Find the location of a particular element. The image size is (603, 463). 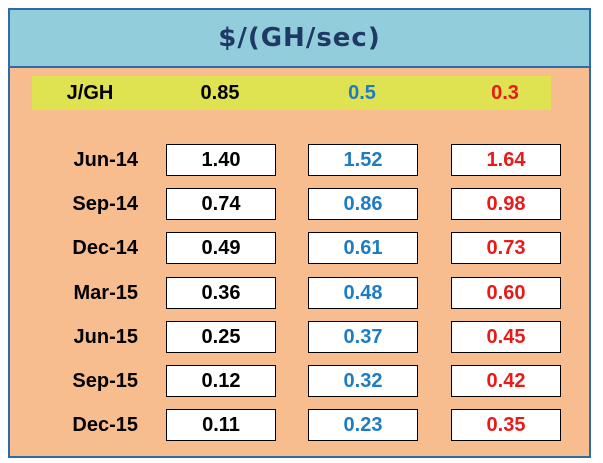

row-label: Sep-14 is located at coordinates (105, 204).